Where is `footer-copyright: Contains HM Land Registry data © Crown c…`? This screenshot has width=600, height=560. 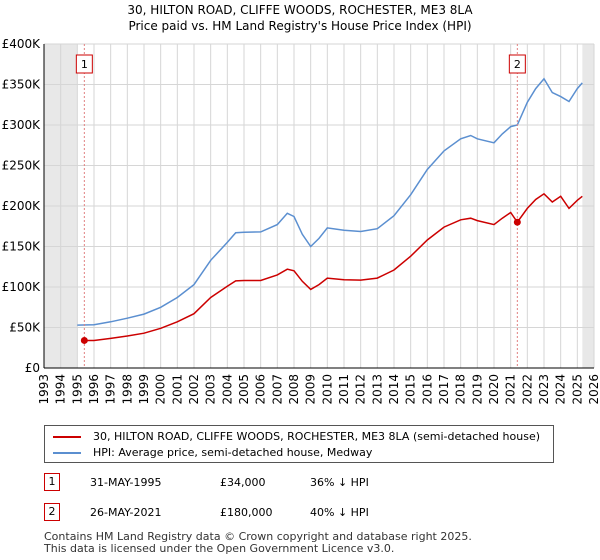 footer-copyright: Contains HM Land Registry data © Crown c… is located at coordinates (258, 536).